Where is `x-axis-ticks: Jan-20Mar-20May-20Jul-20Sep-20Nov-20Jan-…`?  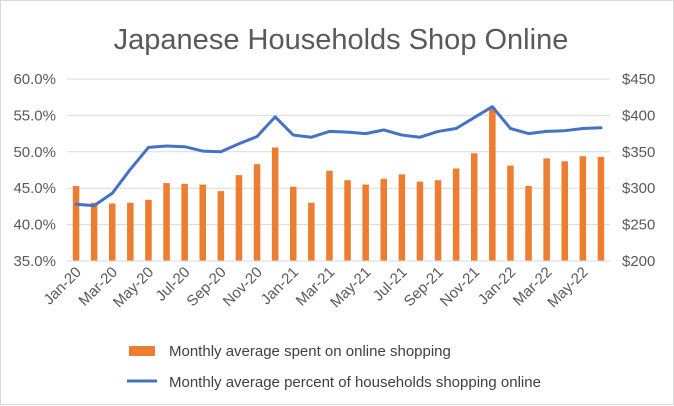
x-axis-ticks: Jan-20Mar-20May-20Jul-20Sep-20Nov-20Jan-… is located at coordinates (315, 287).